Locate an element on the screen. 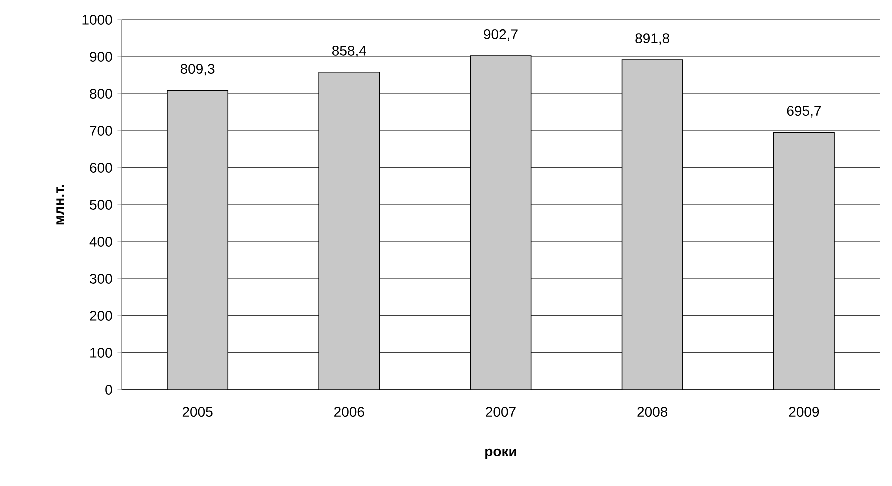 The height and width of the screenshot is (486, 892). x-tick-label: 2005 is located at coordinates (197, 412).